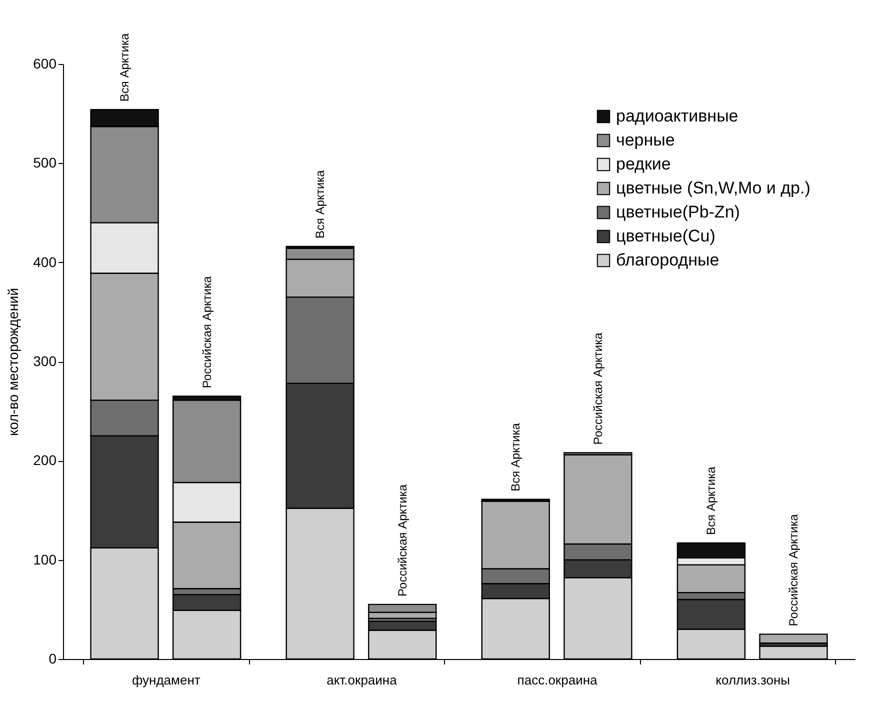 The height and width of the screenshot is (705, 875). I want to click on legend-label: благородные, so click(668, 260).